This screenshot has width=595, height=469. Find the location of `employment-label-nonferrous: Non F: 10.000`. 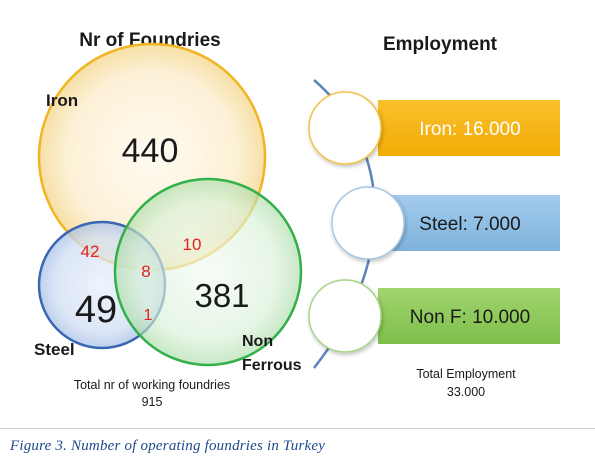

employment-label-nonferrous: Non F: 10.000 is located at coordinates (470, 317).